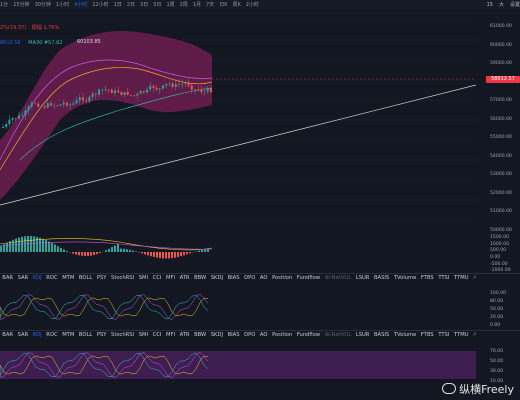 The width and height of the screenshot is (520, 400). Describe the element at coordinates (4, 5) in the screenshot. I see `timeframe-0: 1分` at that location.